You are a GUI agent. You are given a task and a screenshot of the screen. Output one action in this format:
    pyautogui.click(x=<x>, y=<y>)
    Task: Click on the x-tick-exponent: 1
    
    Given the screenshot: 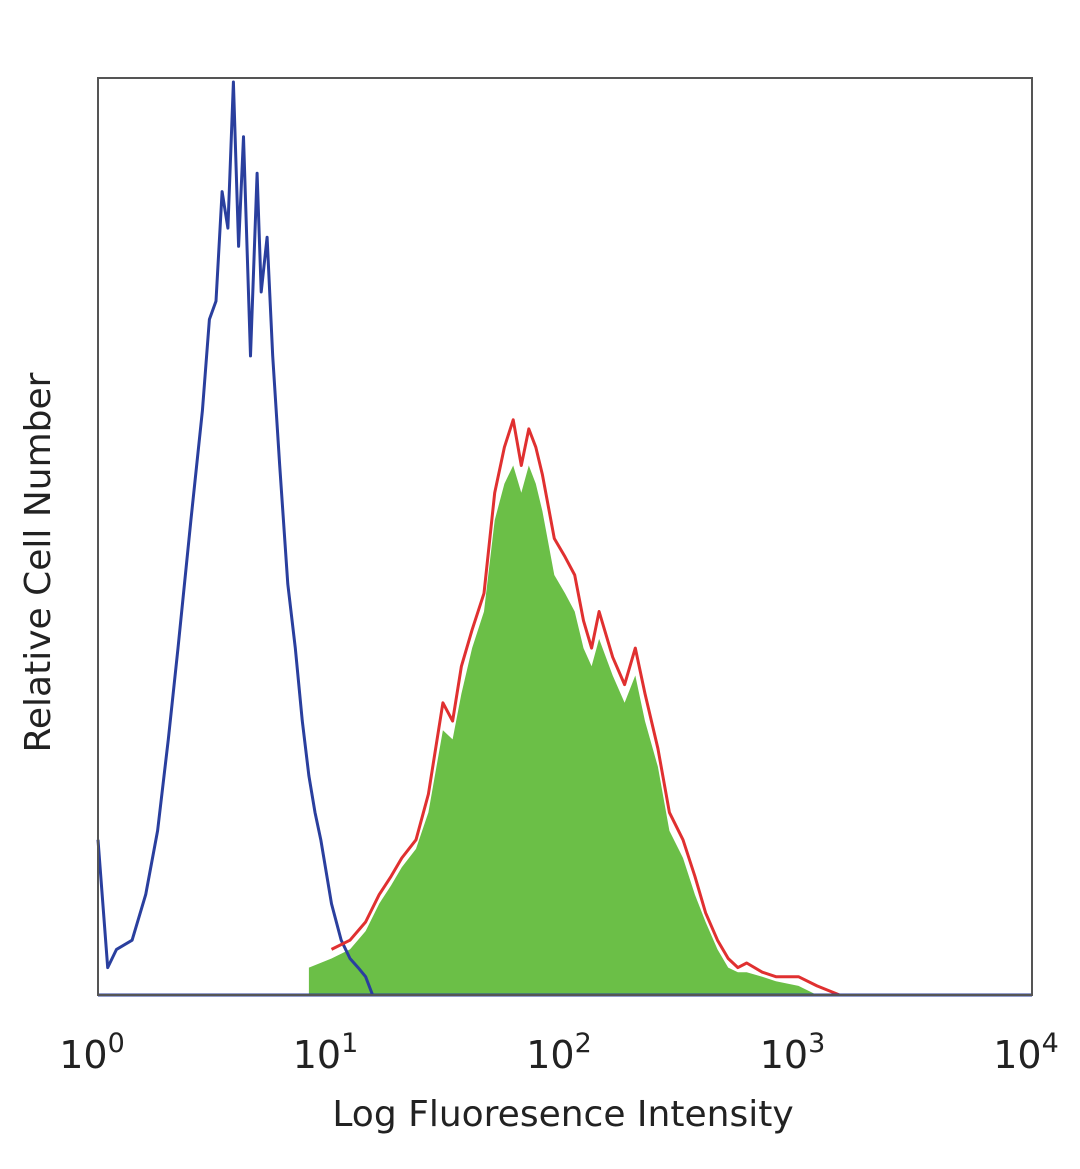 What is the action you would take?
    pyautogui.click(x=349, y=1043)
    